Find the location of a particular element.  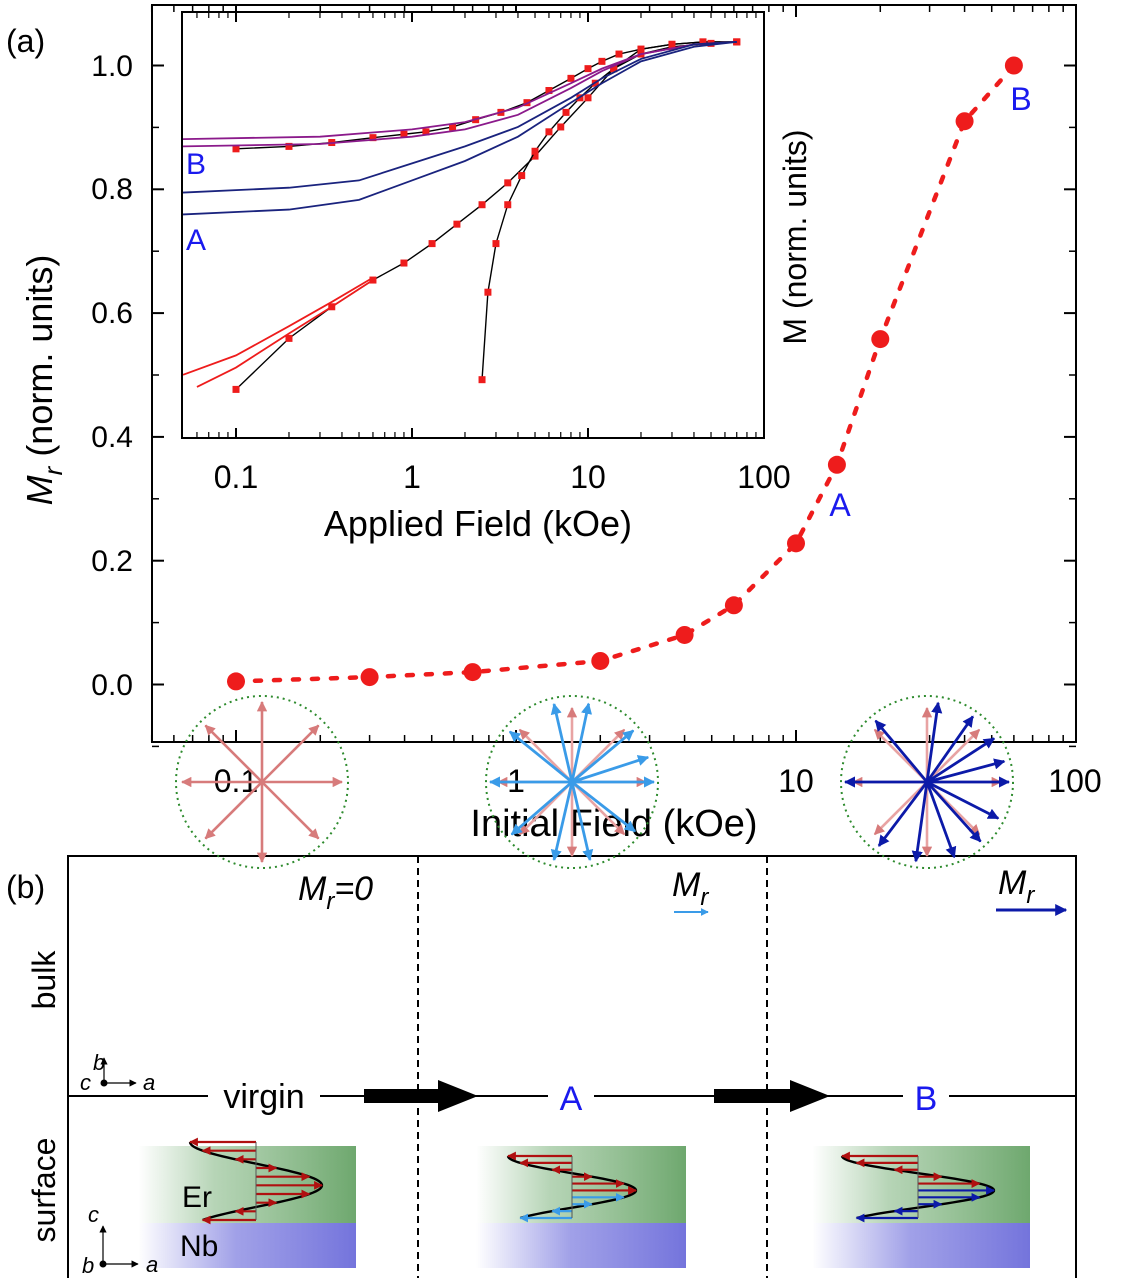

state-label-b: B is located at coordinates (926, 1099).